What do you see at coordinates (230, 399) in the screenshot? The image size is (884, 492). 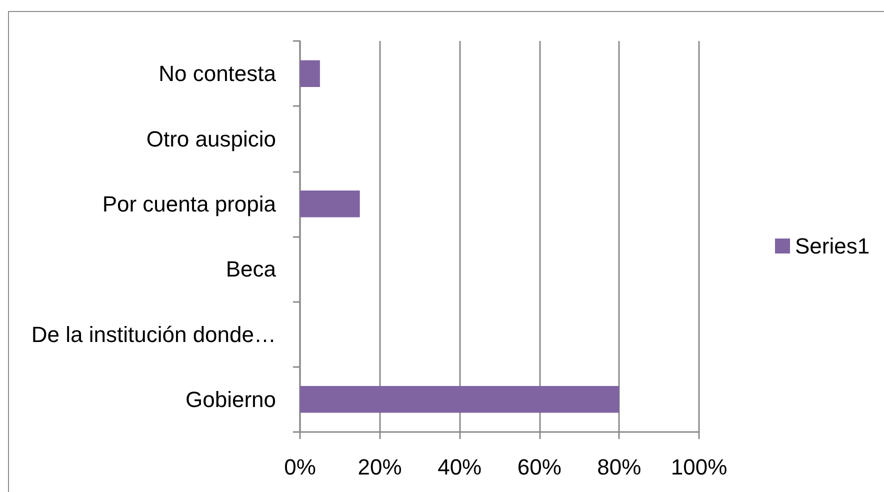 I see `y-tick-label: Gobierno` at bounding box center [230, 399].